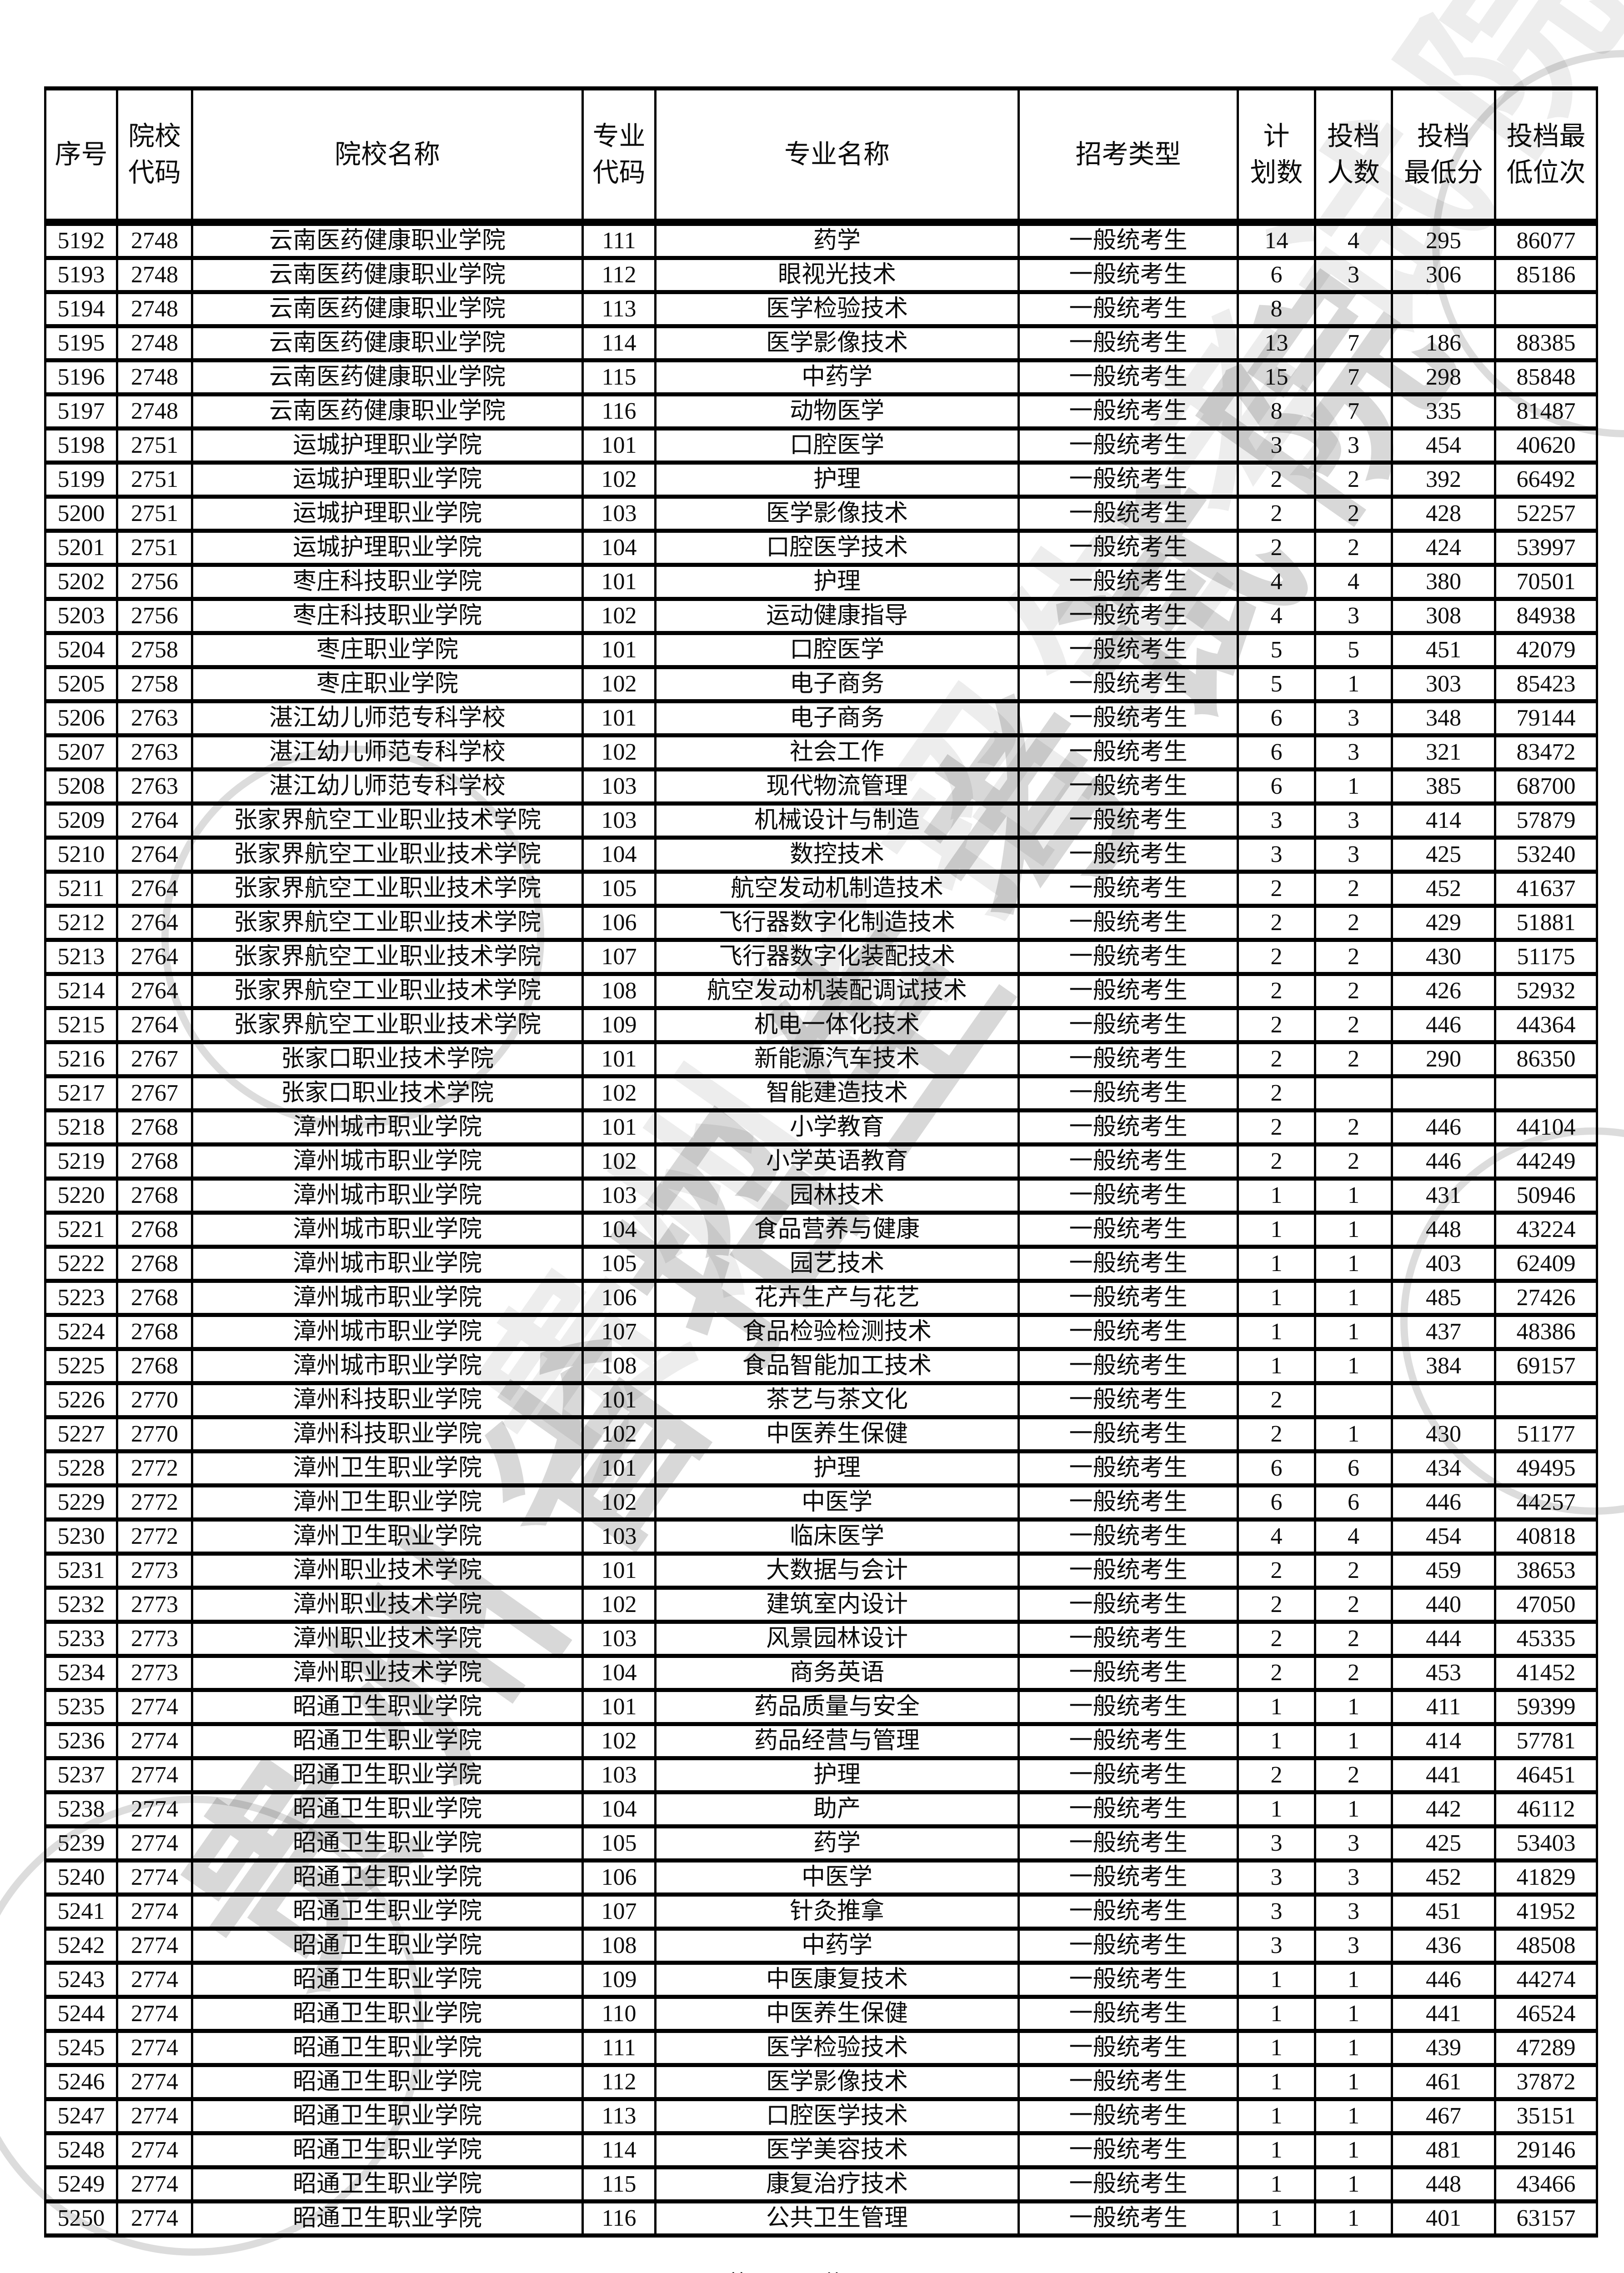 The height and width of the screenshot is (2273, 1624). Describe the element at coordinates (1546, 1911) in the screenshot. I see `cell-min_rank: 41952` at that location.